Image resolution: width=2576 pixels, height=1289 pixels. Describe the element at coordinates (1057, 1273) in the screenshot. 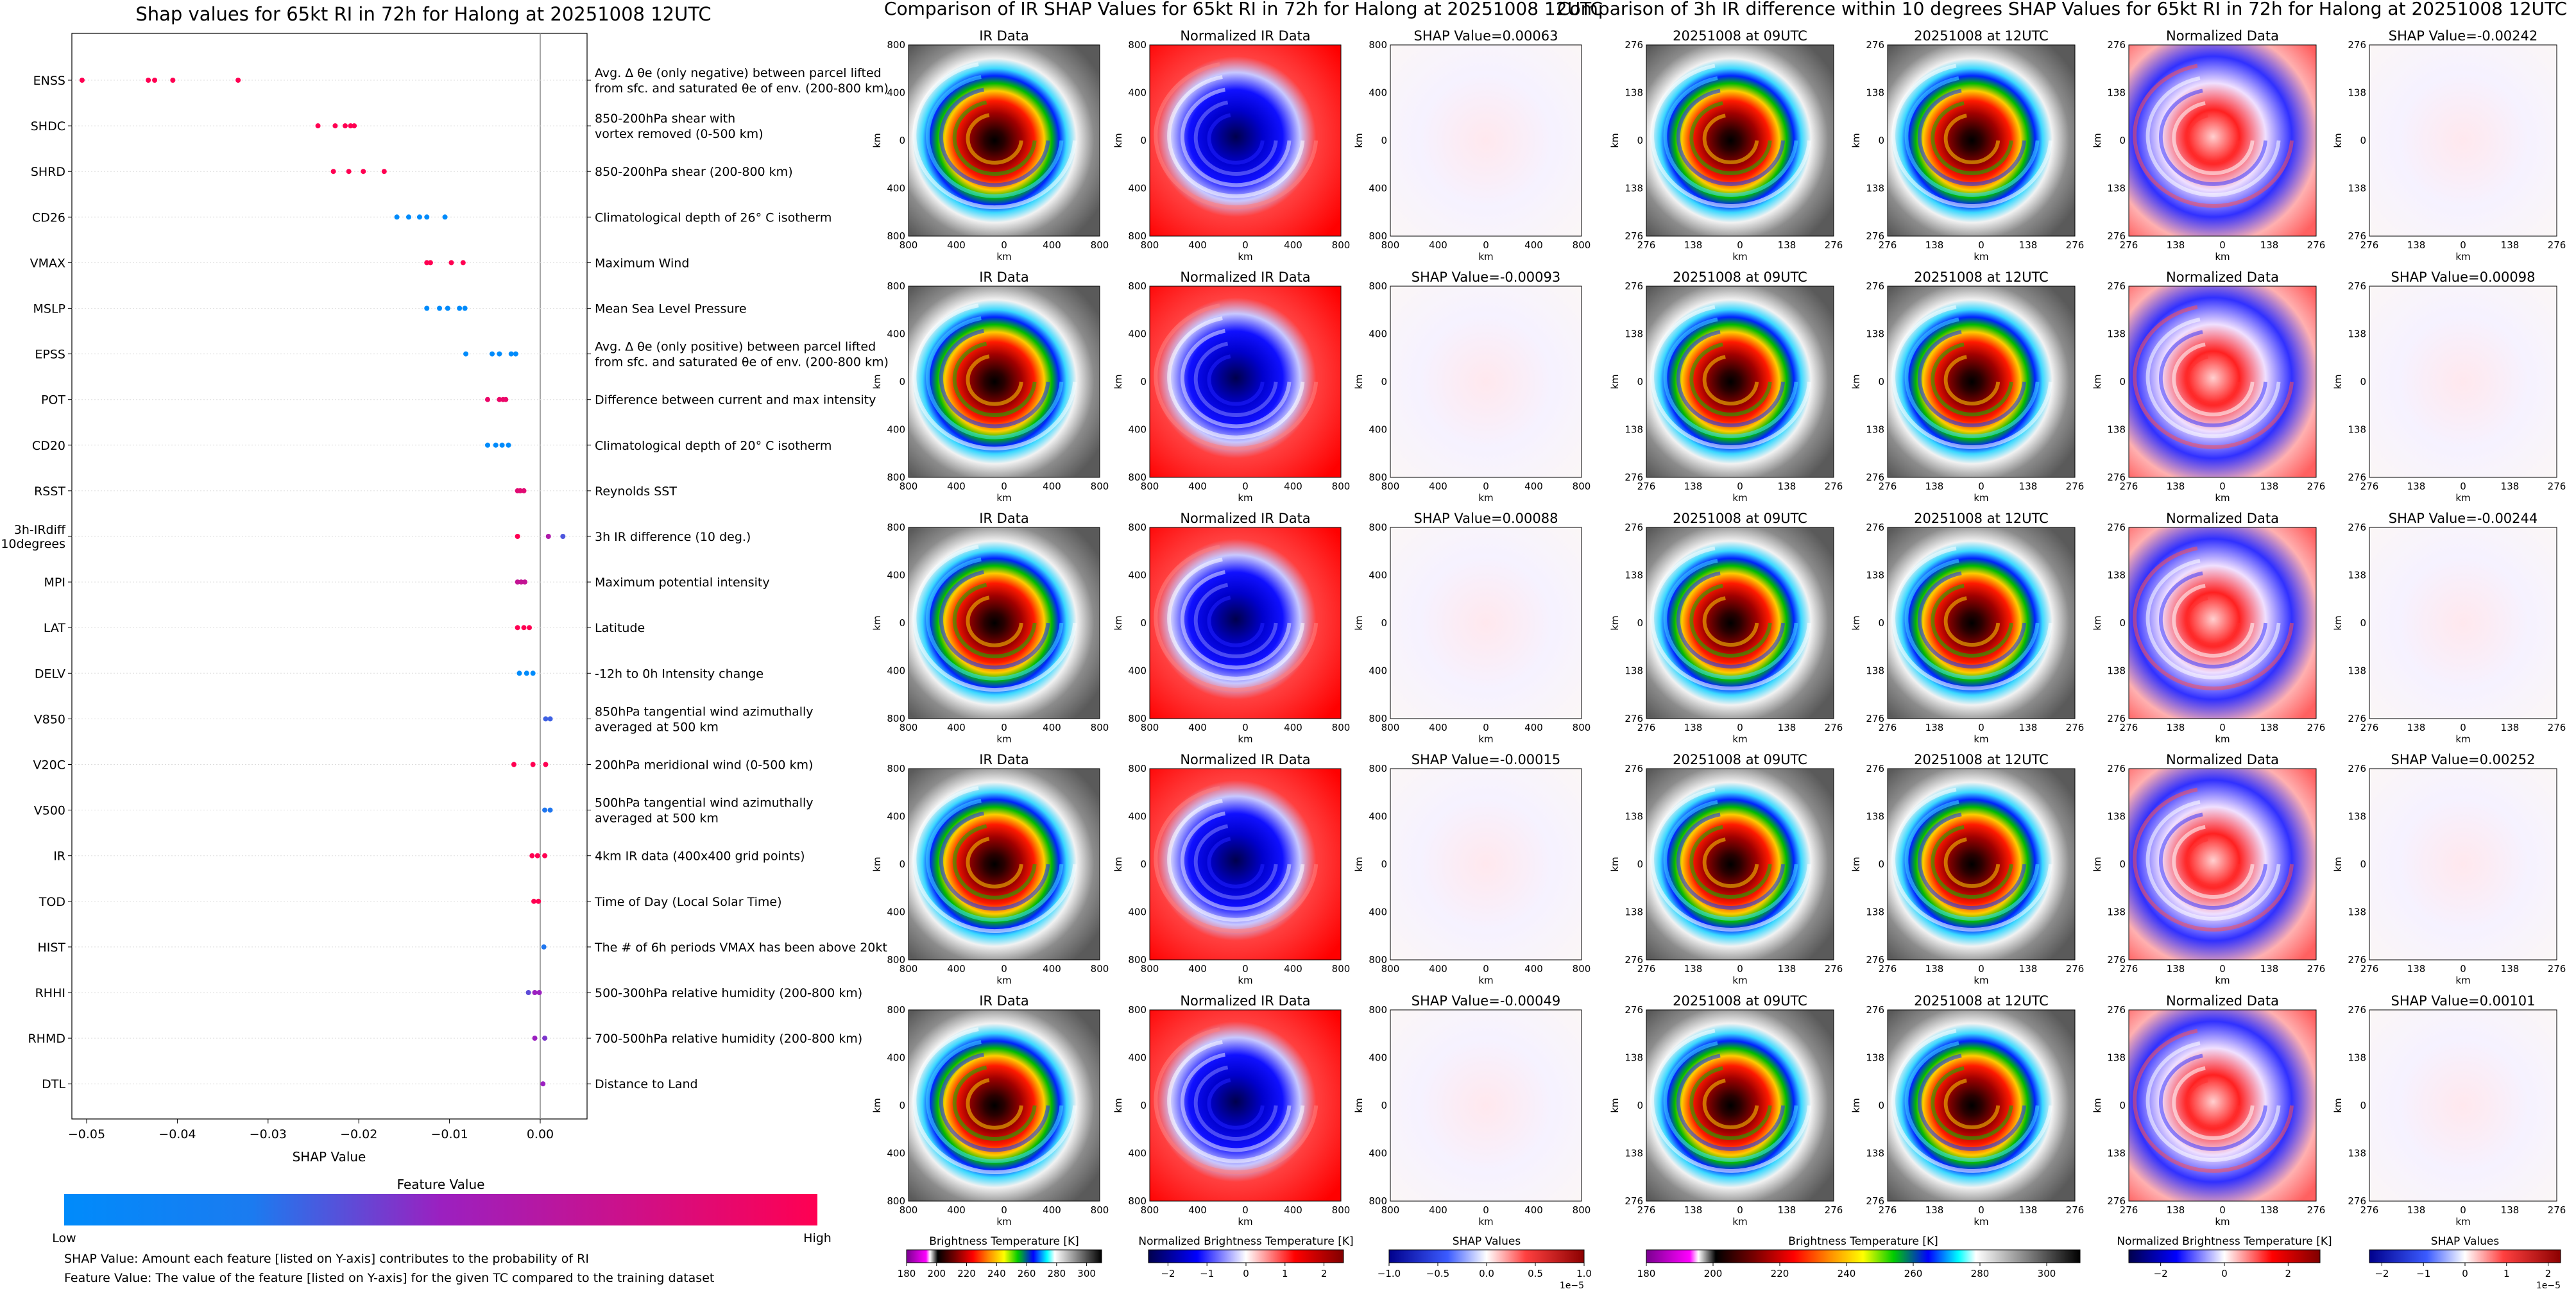

I see `colorbar-tick-label: 280` at that location.